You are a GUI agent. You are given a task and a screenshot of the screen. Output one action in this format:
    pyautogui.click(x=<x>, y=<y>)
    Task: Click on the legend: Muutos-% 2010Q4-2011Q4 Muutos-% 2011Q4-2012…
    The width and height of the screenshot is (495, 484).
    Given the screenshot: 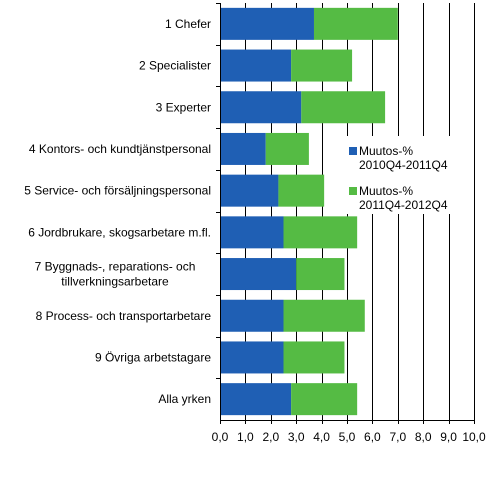 What is the action you would take?
    pyautogui.click(x=409, y=175)
    